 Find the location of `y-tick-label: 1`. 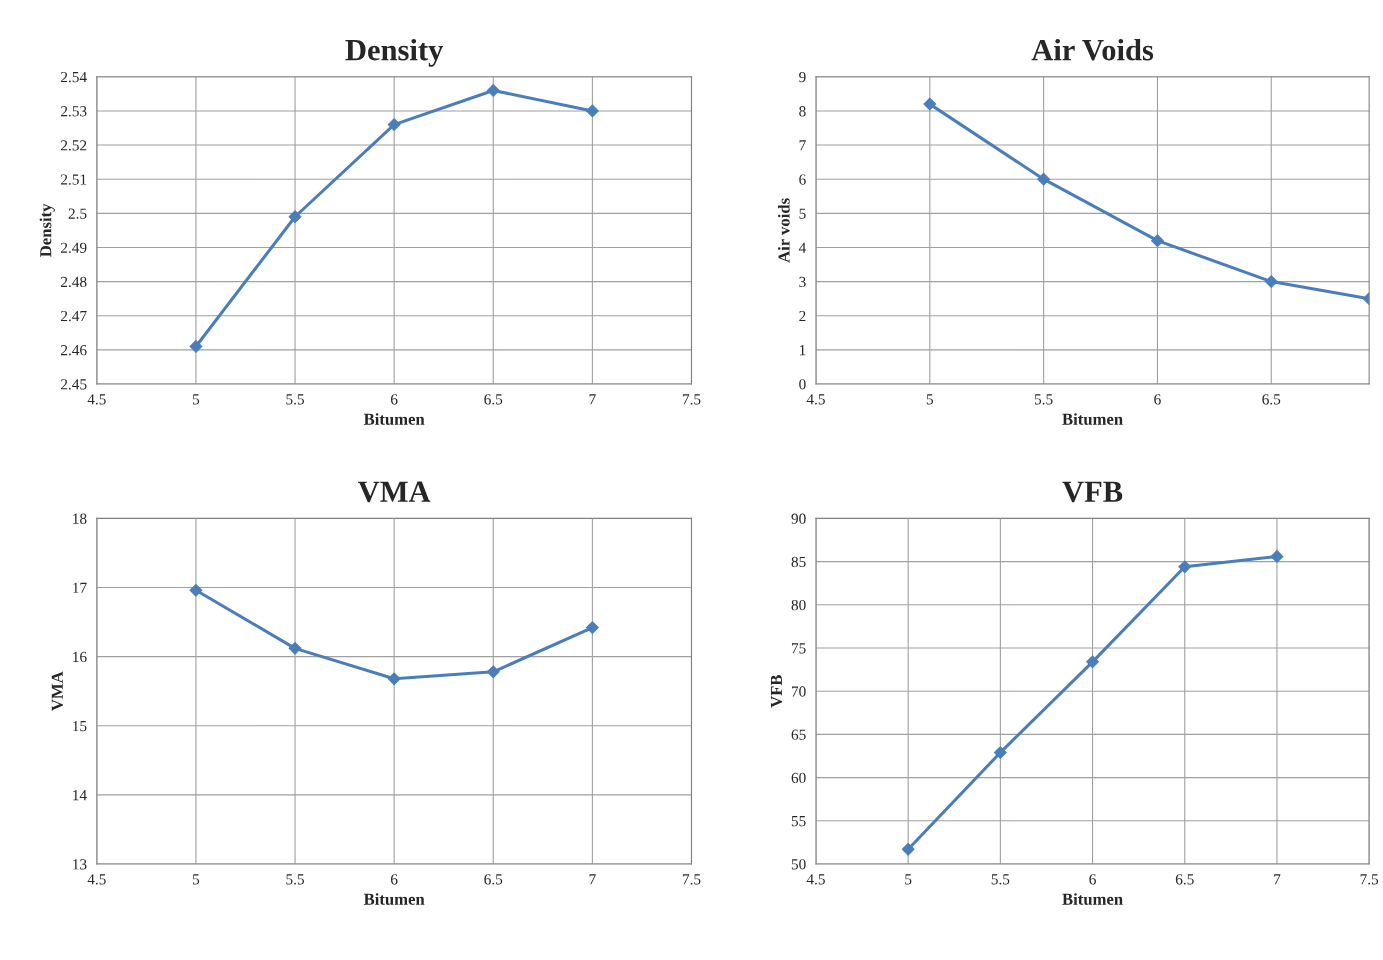

y-tick-label: 1 is located at coordinates (802, 350).